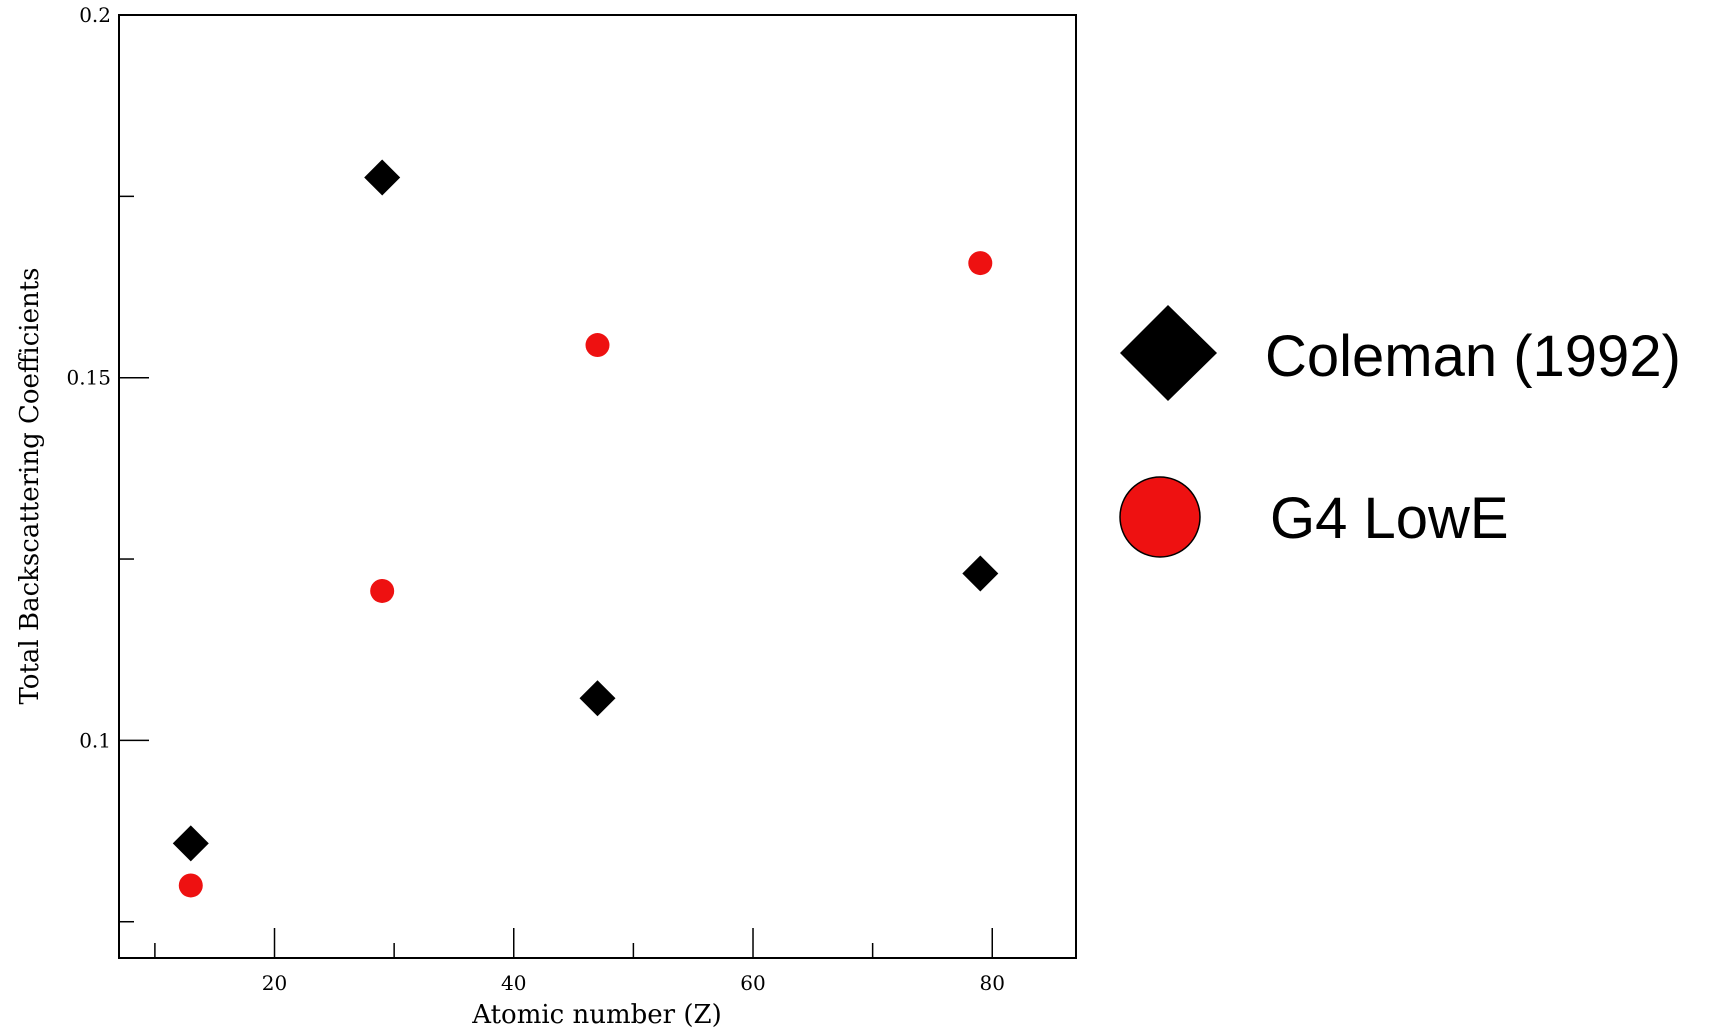 This screenshot has width=1736, height=1029. I want to click on x-tick-label: 20, so click(274, 983).